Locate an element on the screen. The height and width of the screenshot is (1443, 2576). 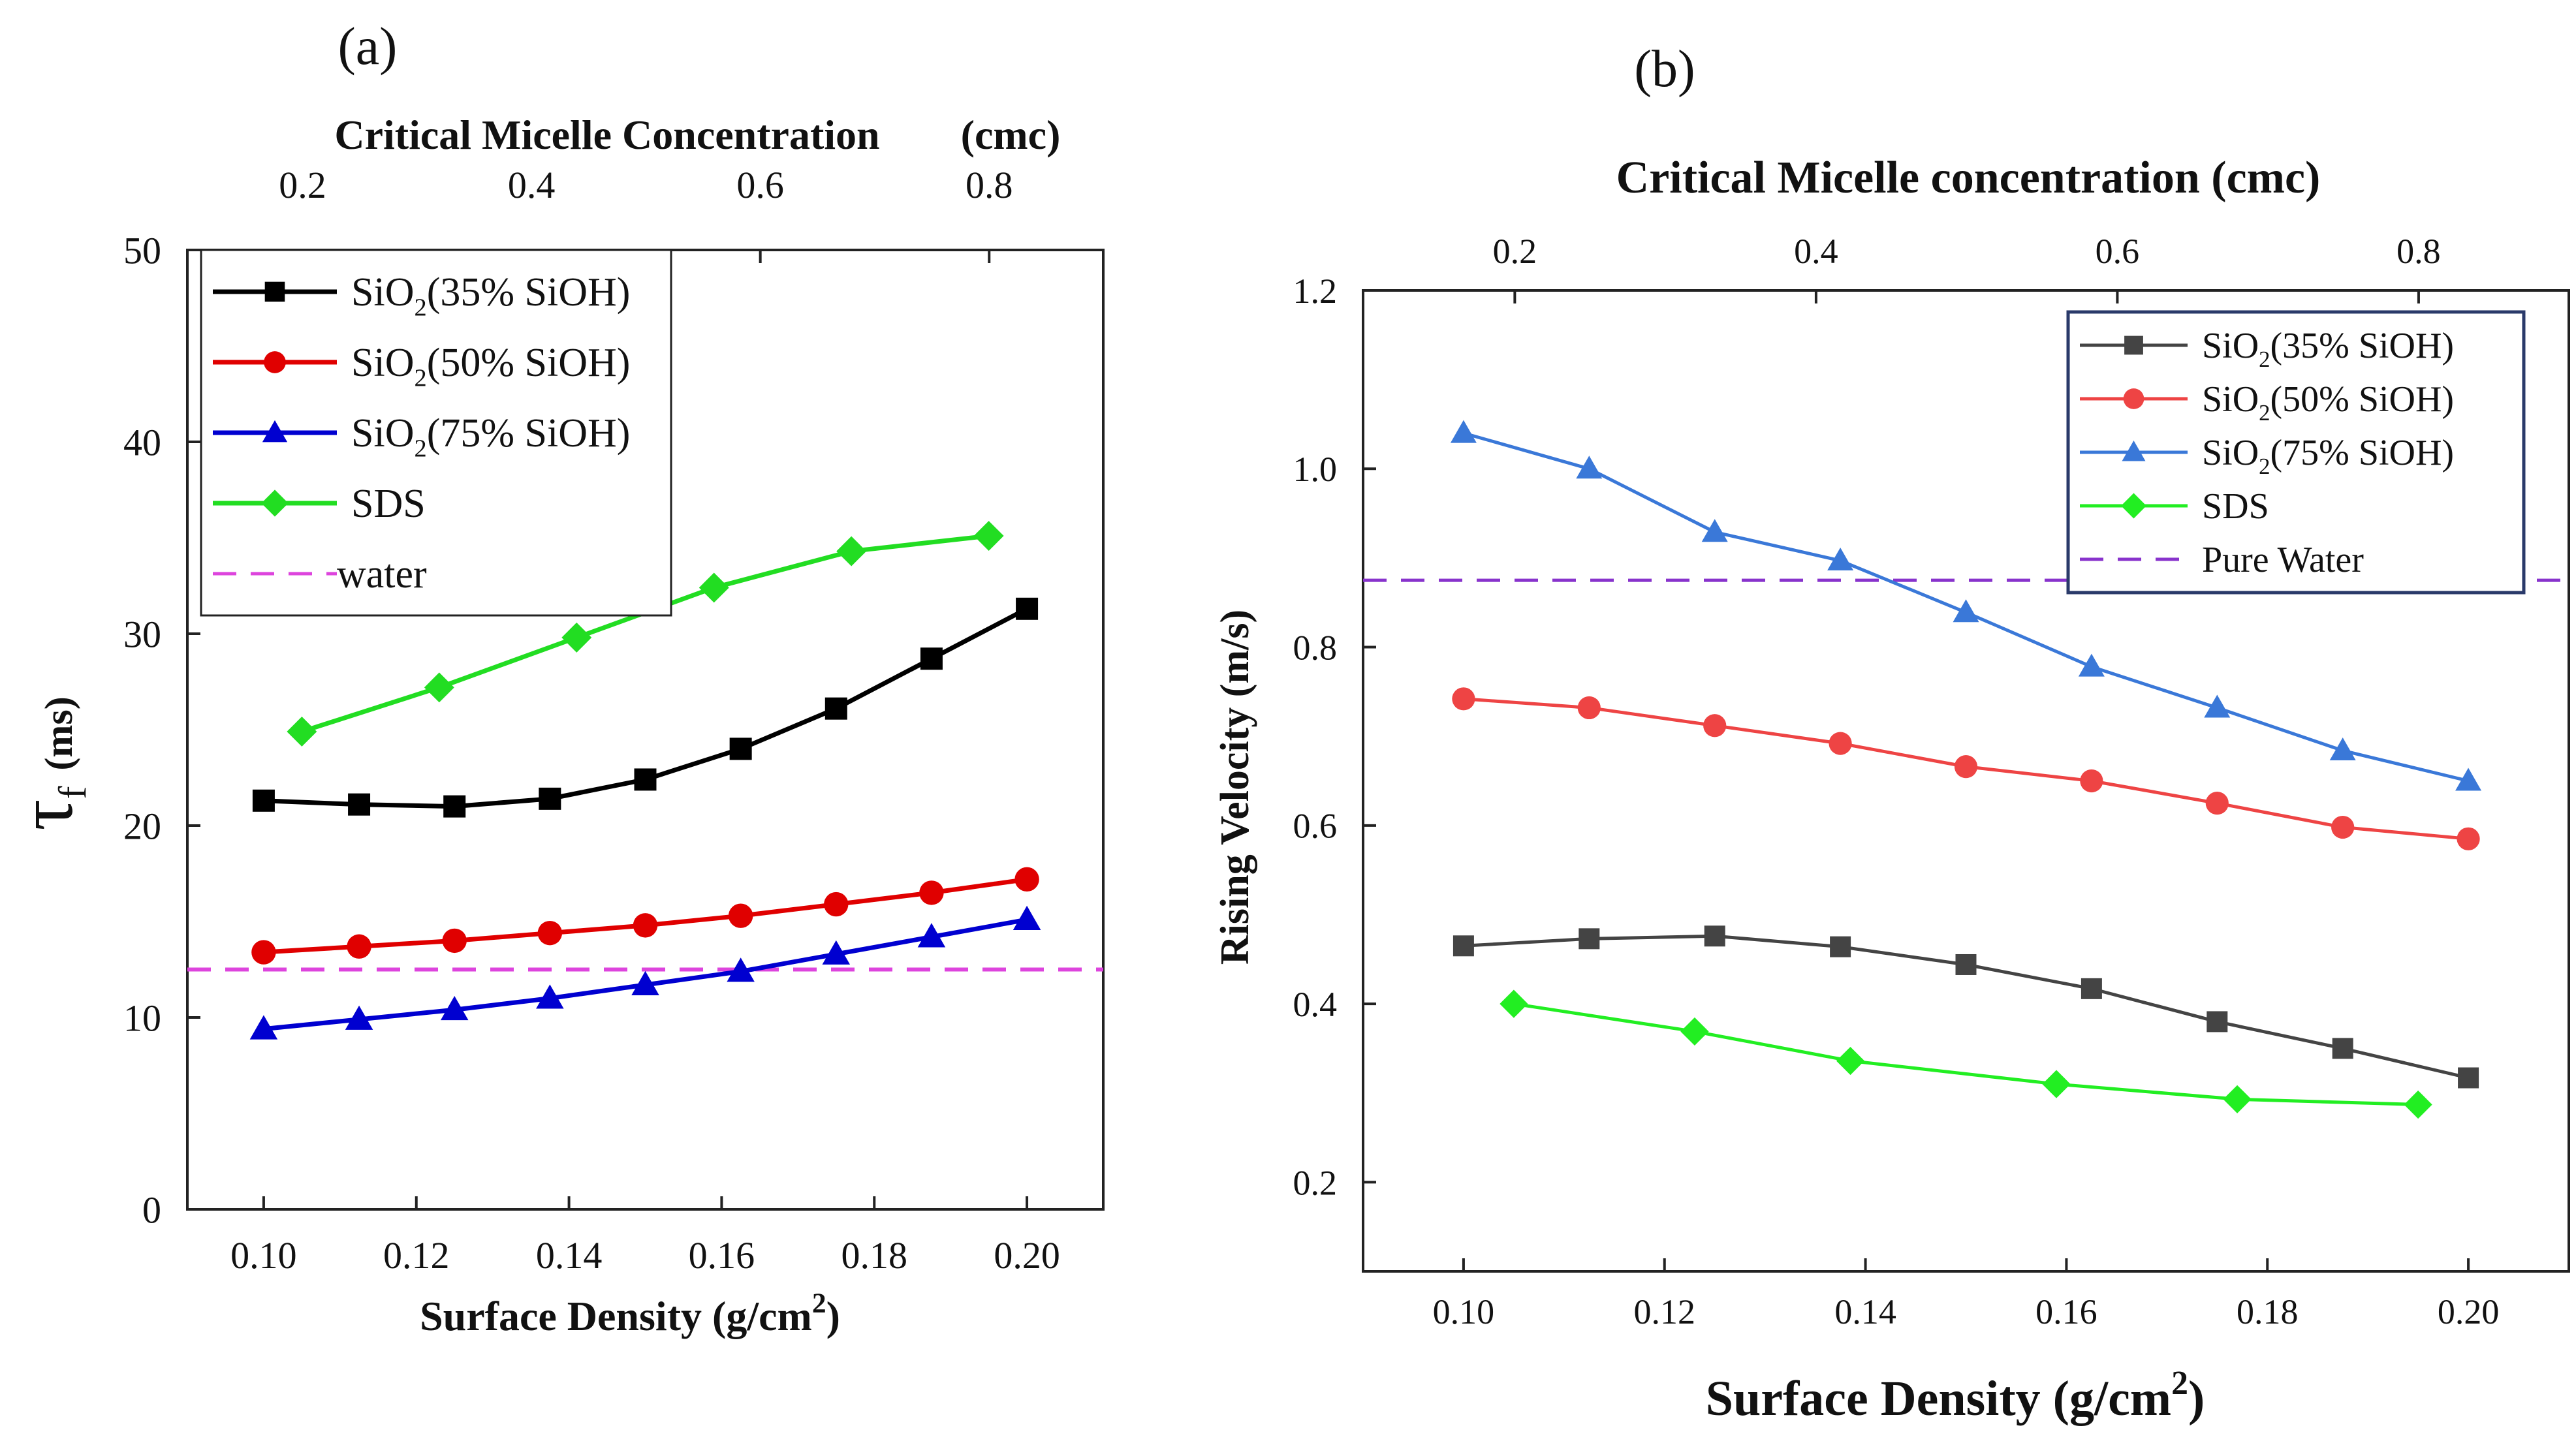
legend-label-rest: (35% SiOH) is located at coordinates (2362, 346).